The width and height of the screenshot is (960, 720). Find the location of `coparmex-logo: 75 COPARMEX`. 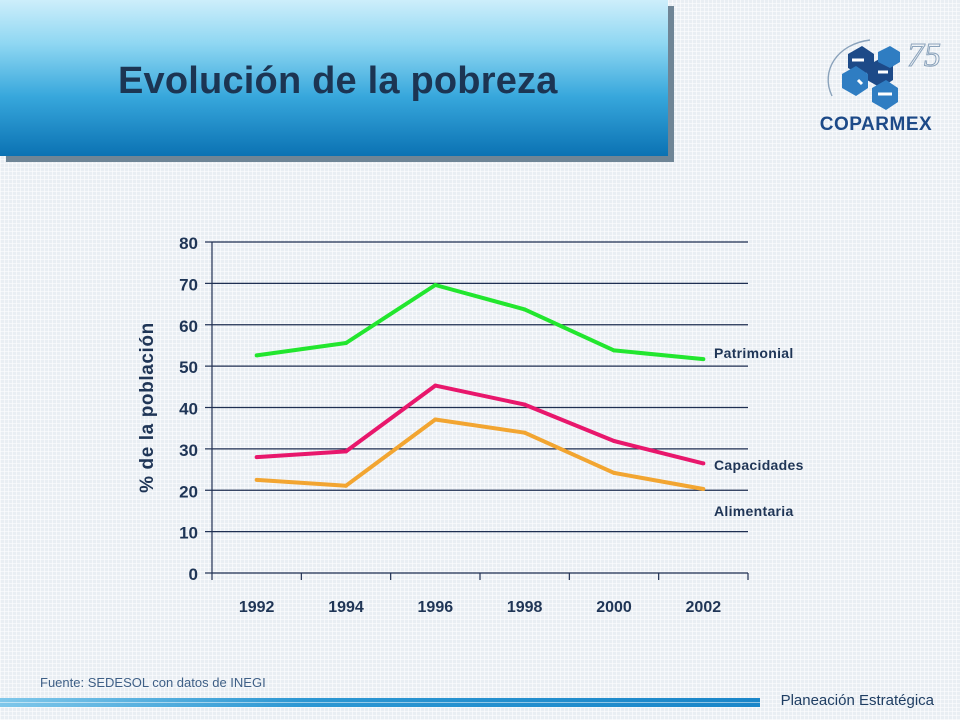

coparmex-logo: 75 COPARMEX is located at coordinates (877, 85).